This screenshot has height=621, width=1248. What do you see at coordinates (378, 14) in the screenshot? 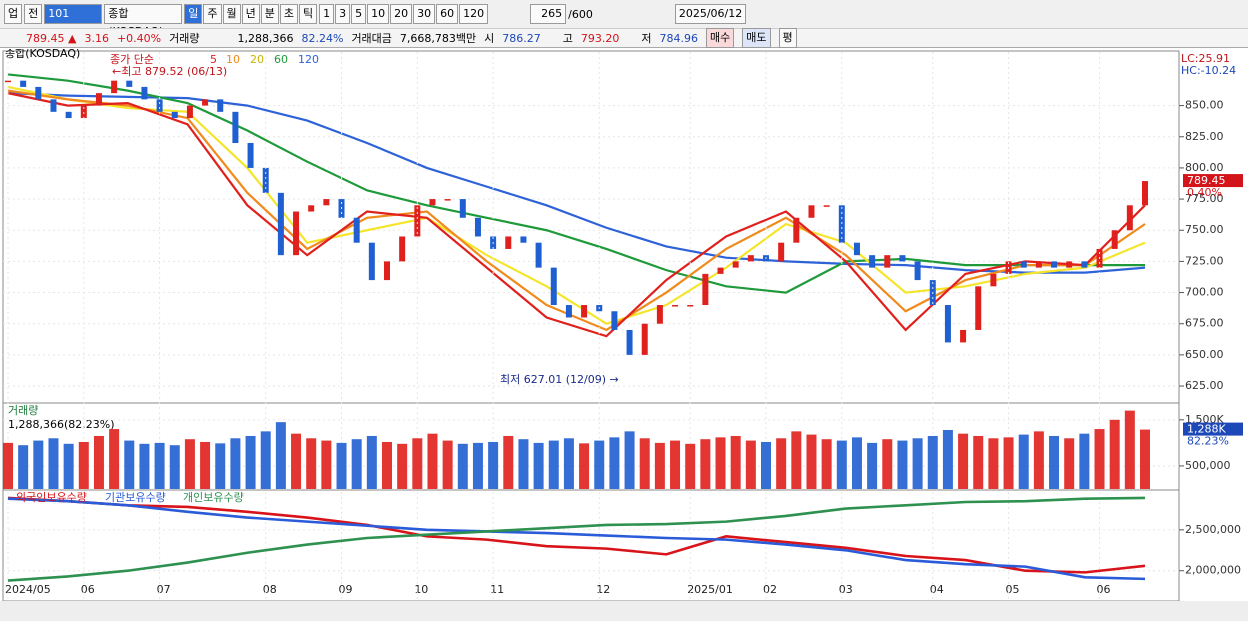
I see `interval-button: 10` at bounding box center [378, 14].